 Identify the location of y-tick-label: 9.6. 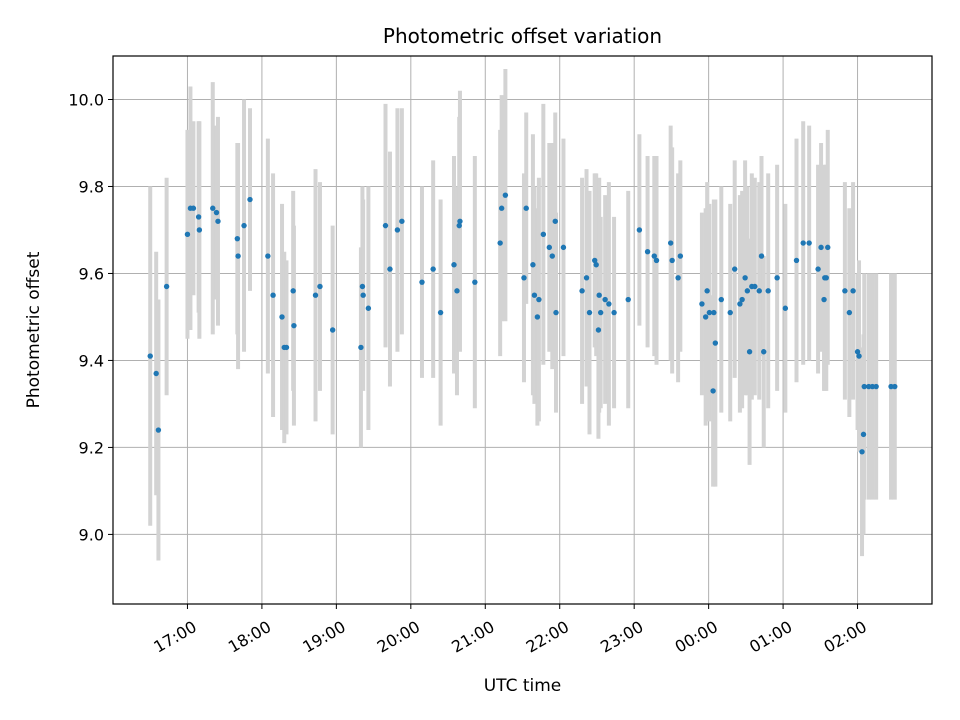
(91, 273).